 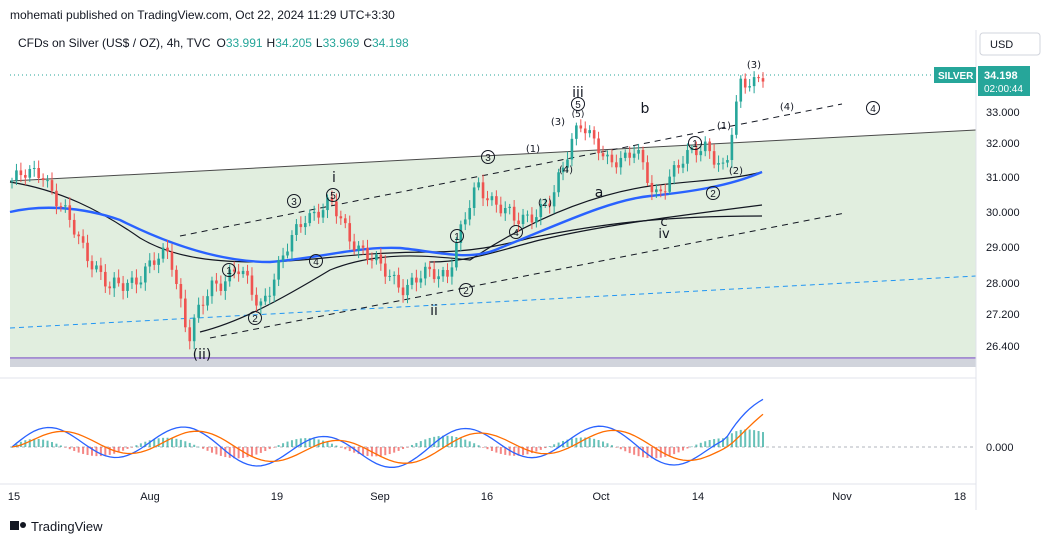 What do you see at coordinates (319, 43) in the screenshot?
I see `ohlc-low-label: L` at bounding box center [319, 43].